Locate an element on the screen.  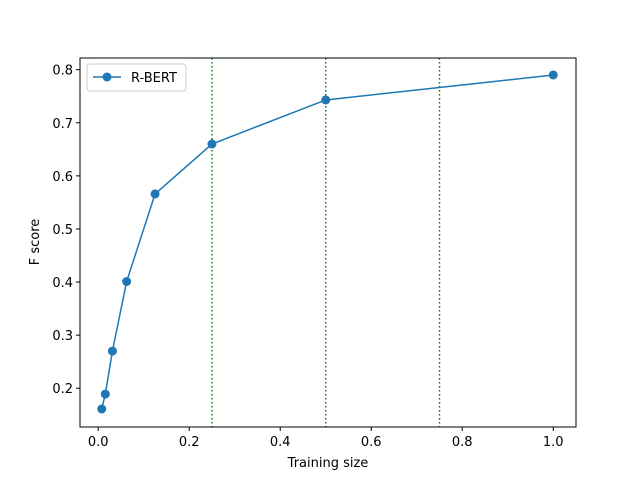
y-axis-label: F score is located at coordinates (35, 242).